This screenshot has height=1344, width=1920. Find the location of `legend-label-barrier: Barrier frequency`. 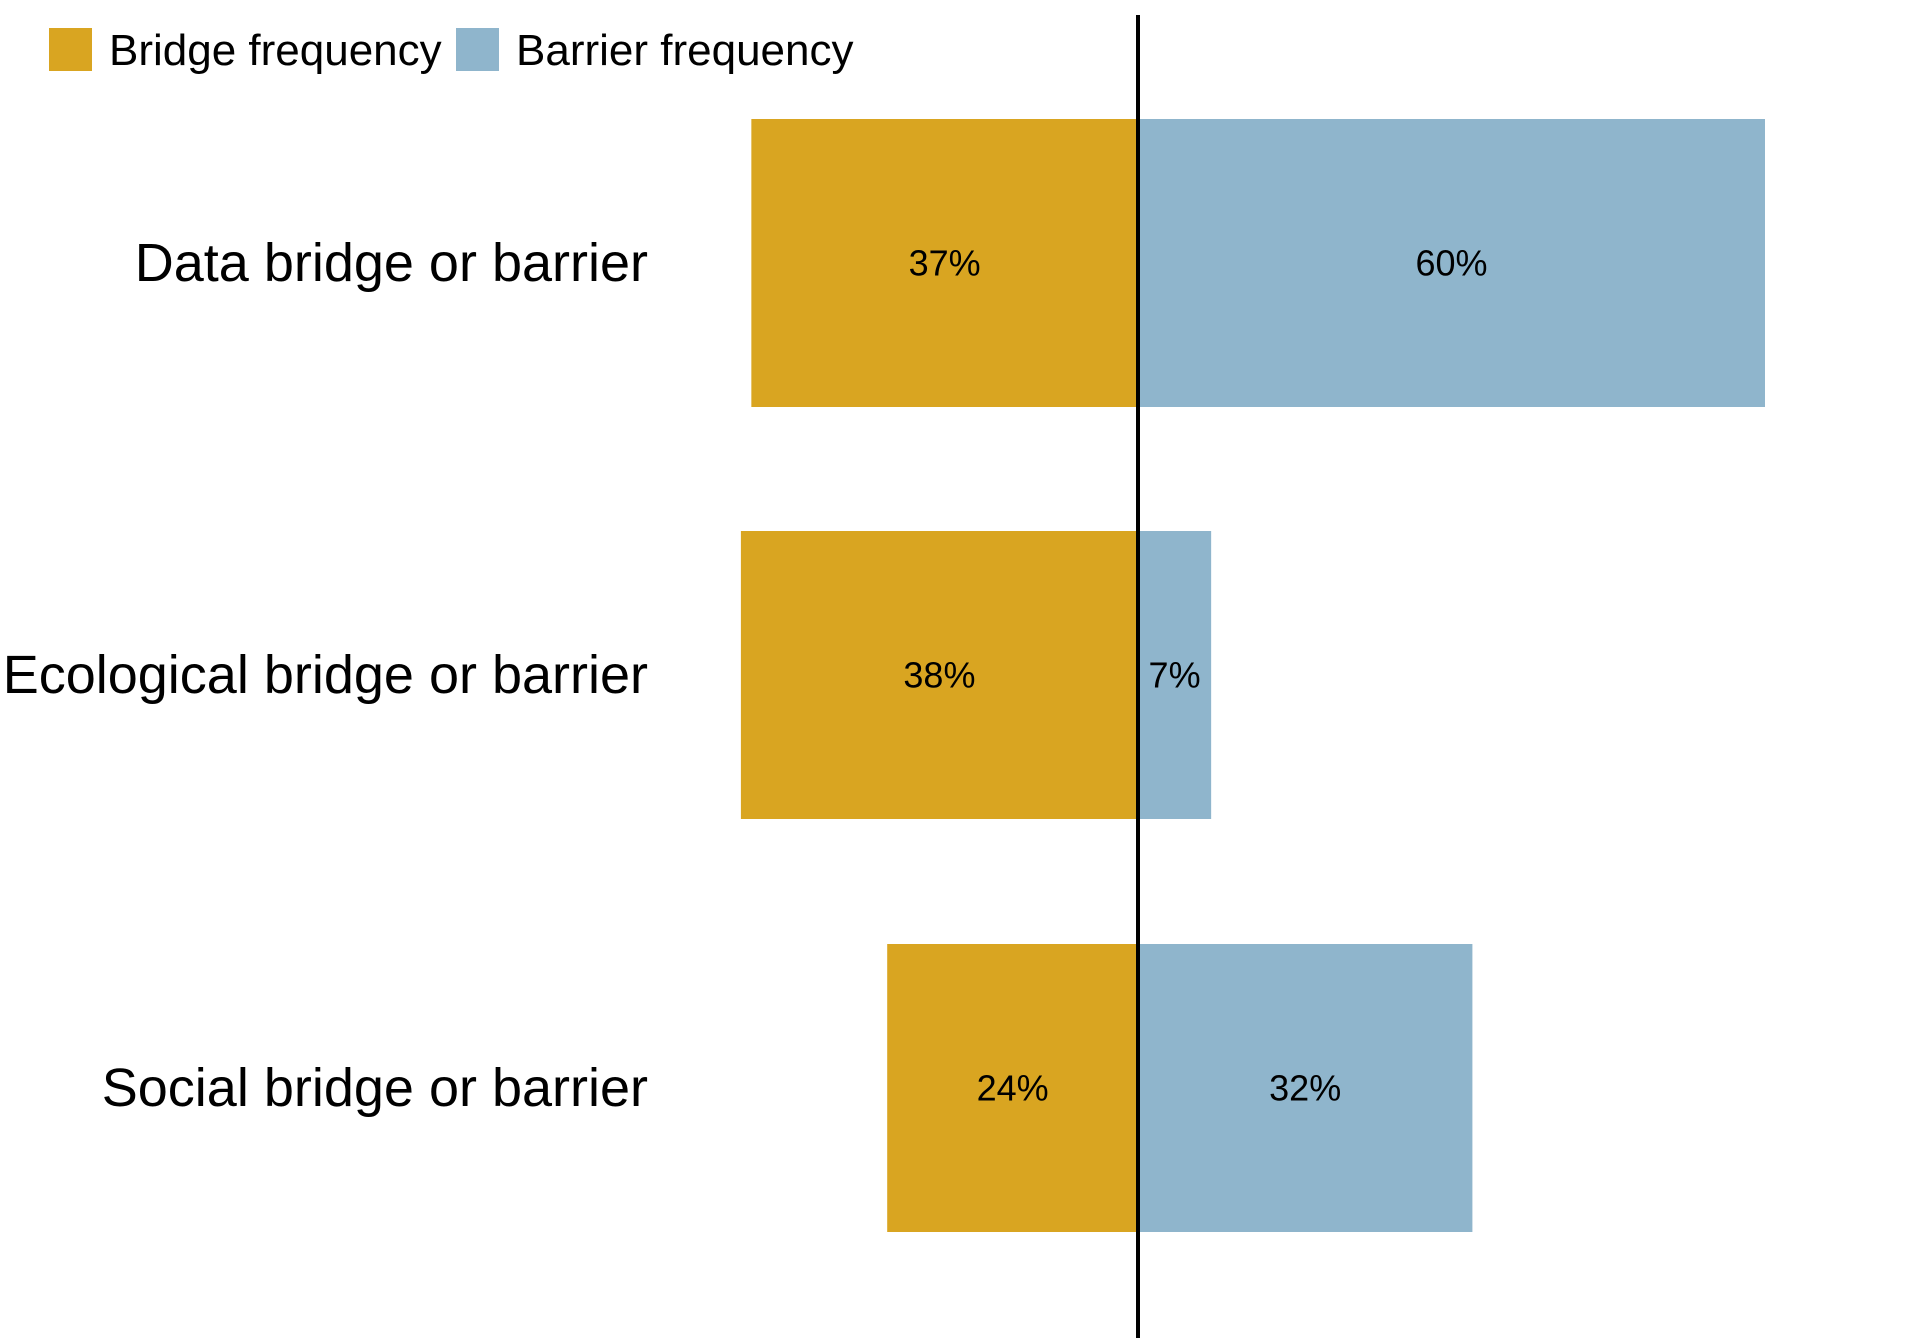

legend-label-barrier: Barrier frequency is located at coordinates (684, 50).